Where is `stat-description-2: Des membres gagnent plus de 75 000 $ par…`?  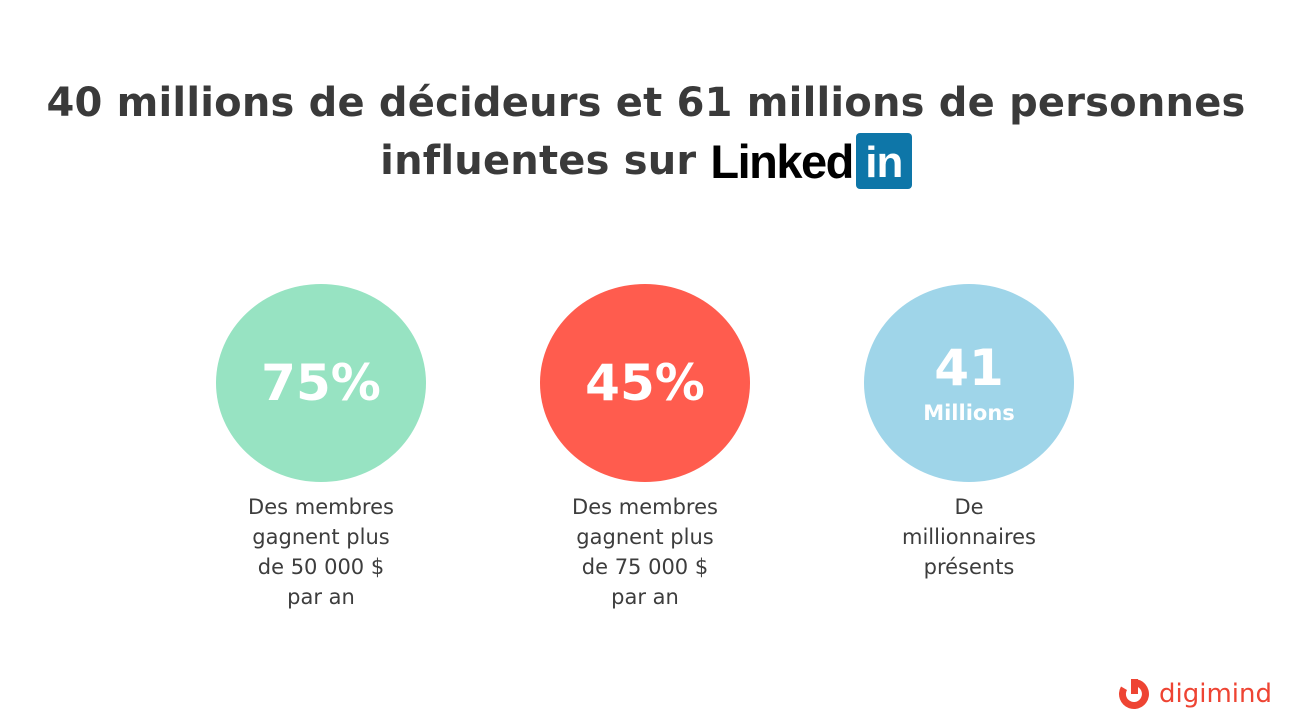 stat-description-2: Des membres gagnent plus de 75 000 $ par… is located at coordinates (645, 552).